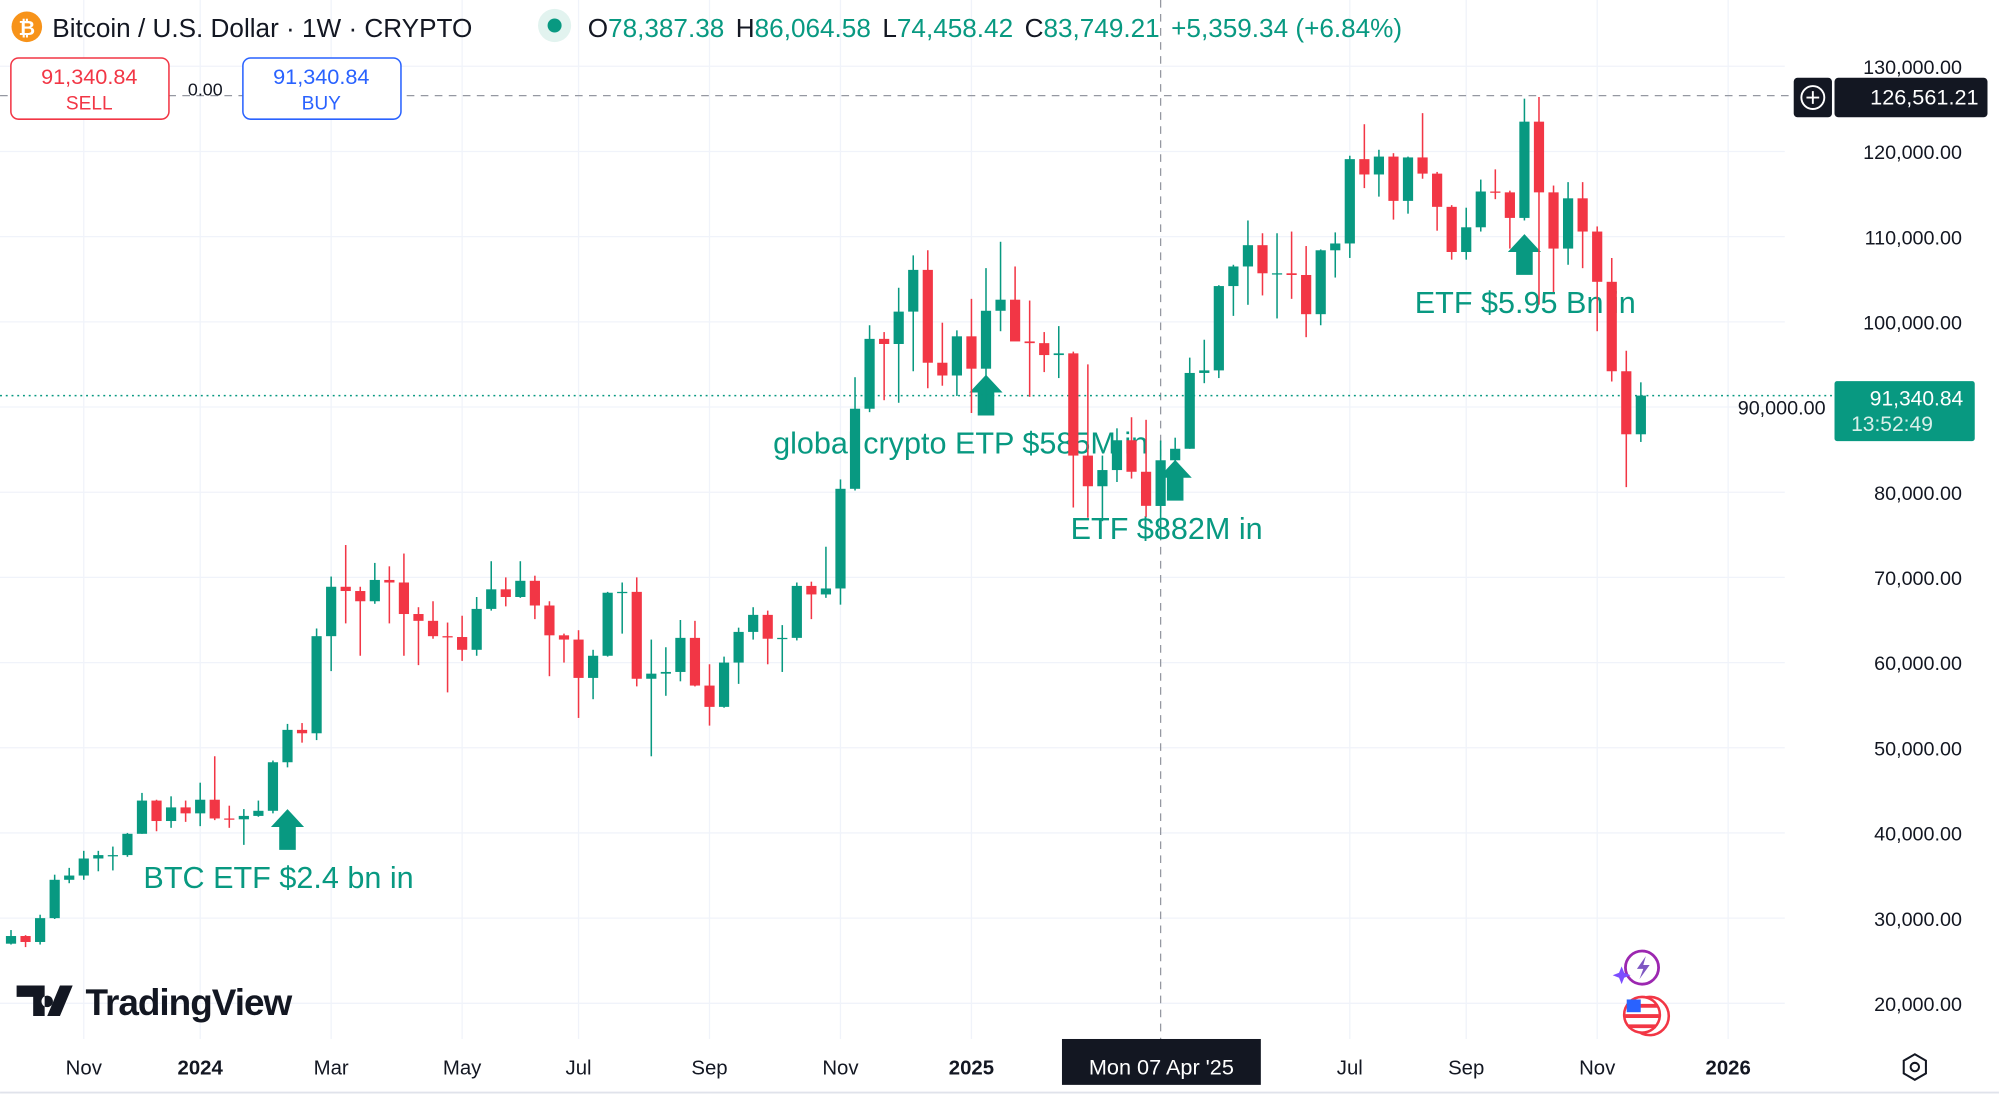 The height and width of the screenshot is (1104, 1999). I want to click on sell-label: SELL, so click(89, 104).